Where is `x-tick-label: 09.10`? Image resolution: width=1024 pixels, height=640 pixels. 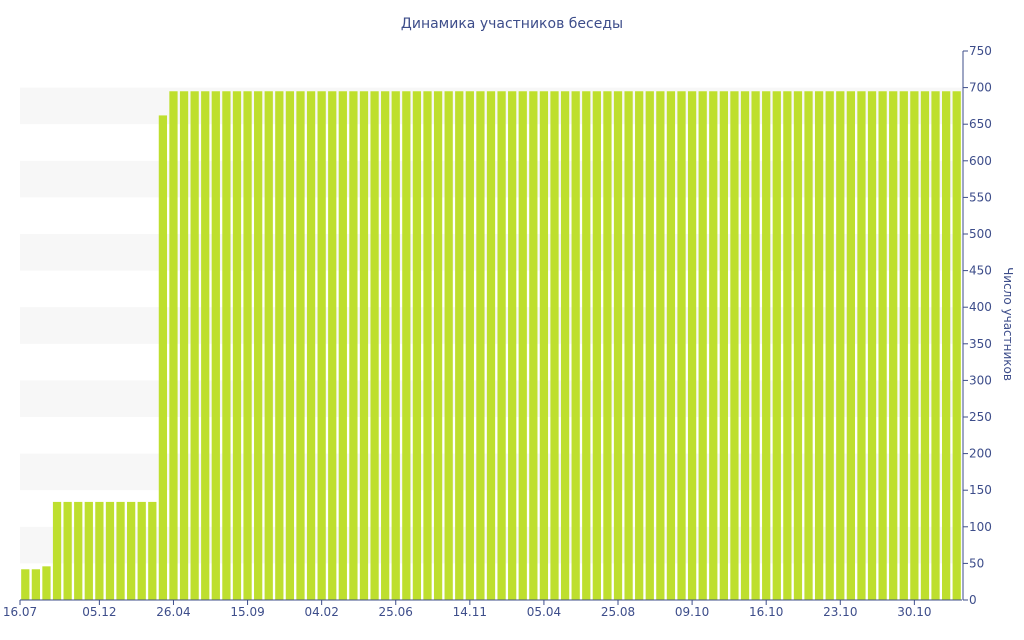
x-tick-label: 09.10 is located at coordinates (692, 612).